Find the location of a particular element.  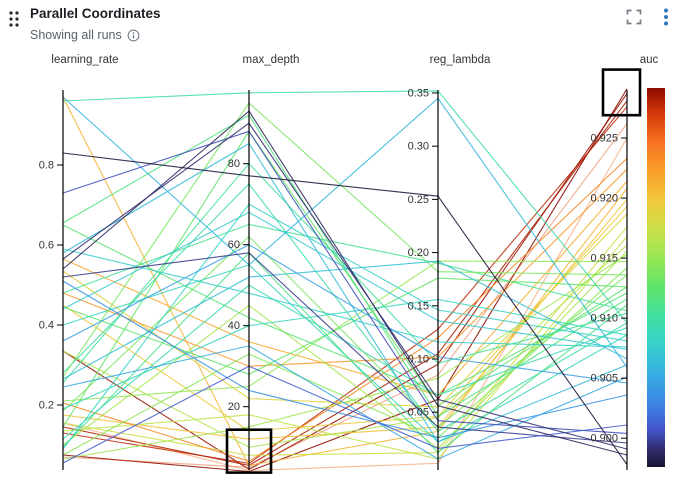

tick-label: 0.20 is located at coordinates (418, 253).